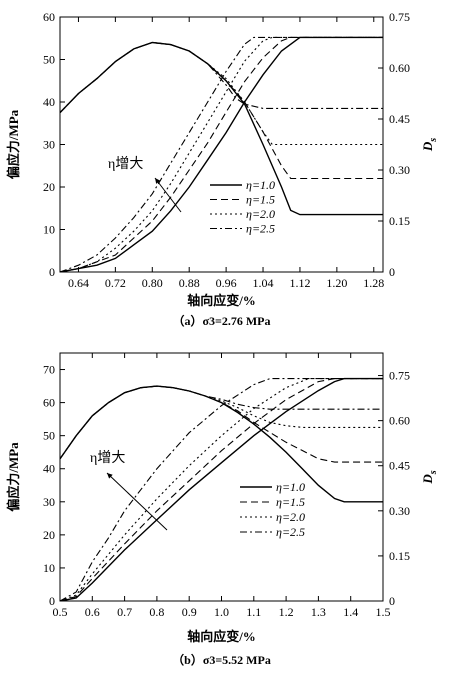  I want to click on panel-b-y-axis-label: 偏应力/MPa, so click(13, 477).